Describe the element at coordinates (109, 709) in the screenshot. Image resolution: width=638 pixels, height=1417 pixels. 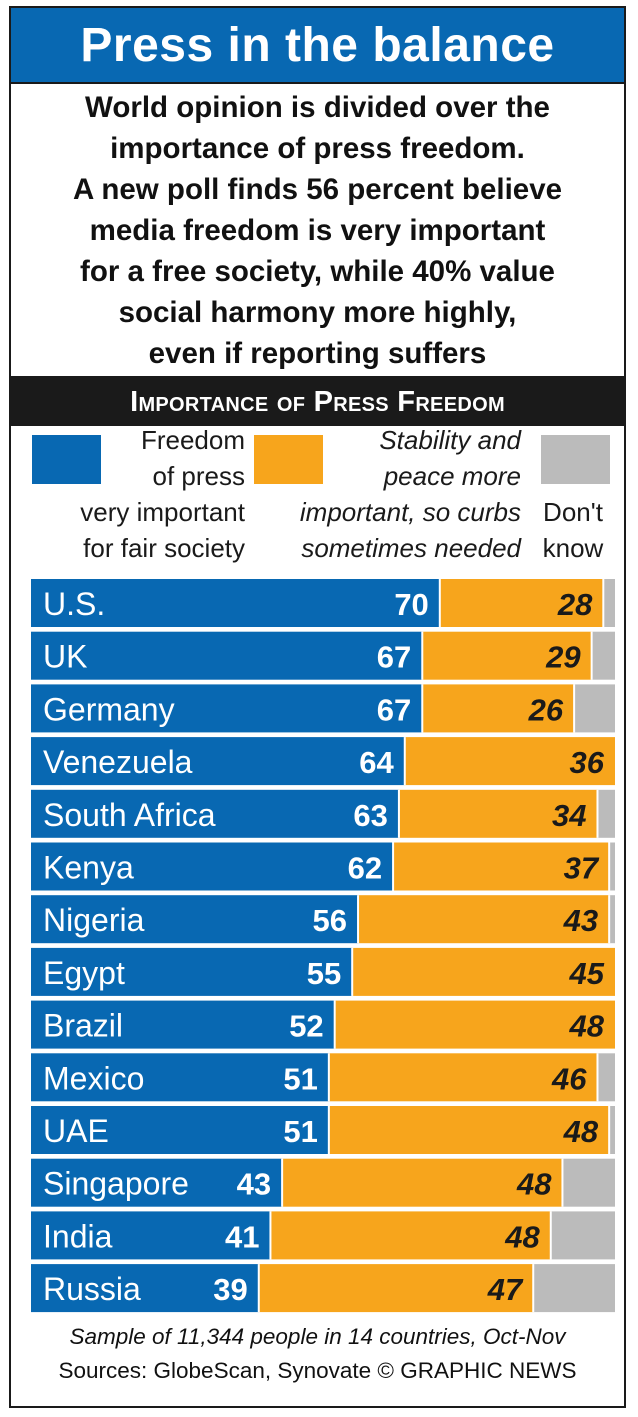
I see `category-label: Germany` at that location.